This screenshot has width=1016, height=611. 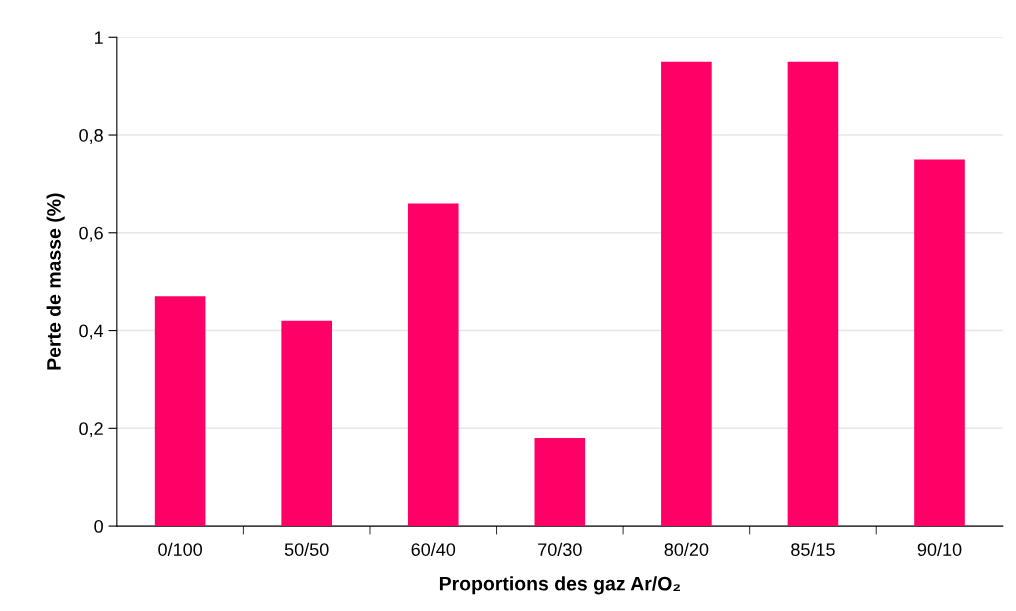 What do you see at coordinates (686, 549) in the screenshot?
I see `x-tick-label: 80/20` at bounding box center [686, 549].